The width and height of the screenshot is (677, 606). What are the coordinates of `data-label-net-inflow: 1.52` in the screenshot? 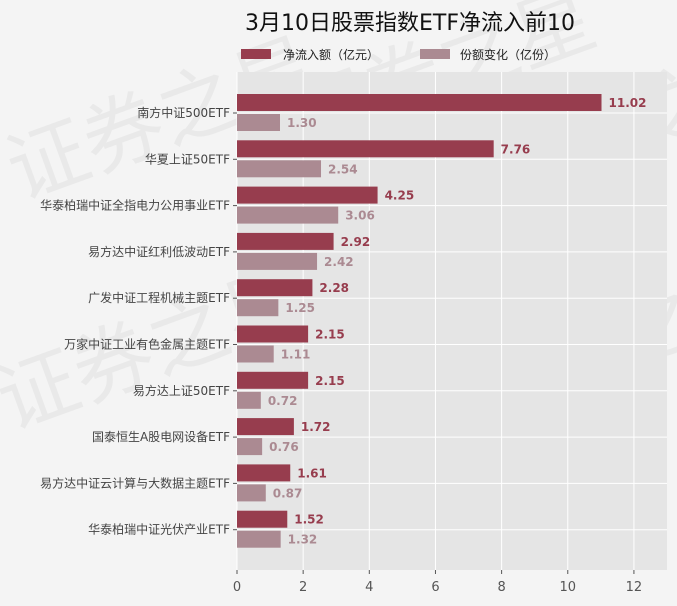 It's located at (309, 520).